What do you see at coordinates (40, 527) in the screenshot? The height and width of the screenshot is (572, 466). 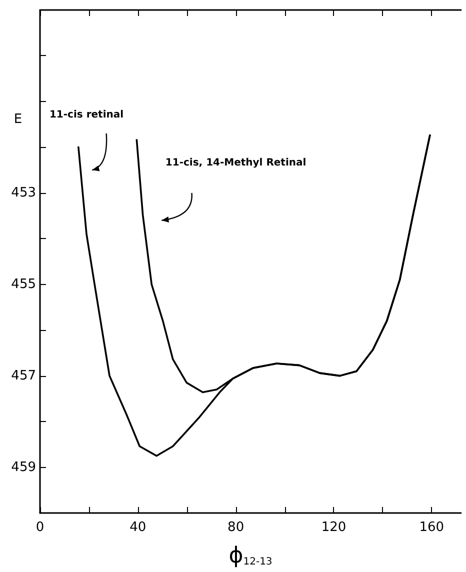 I see `x-tick-label: 0` at bounding box center [40, 527].